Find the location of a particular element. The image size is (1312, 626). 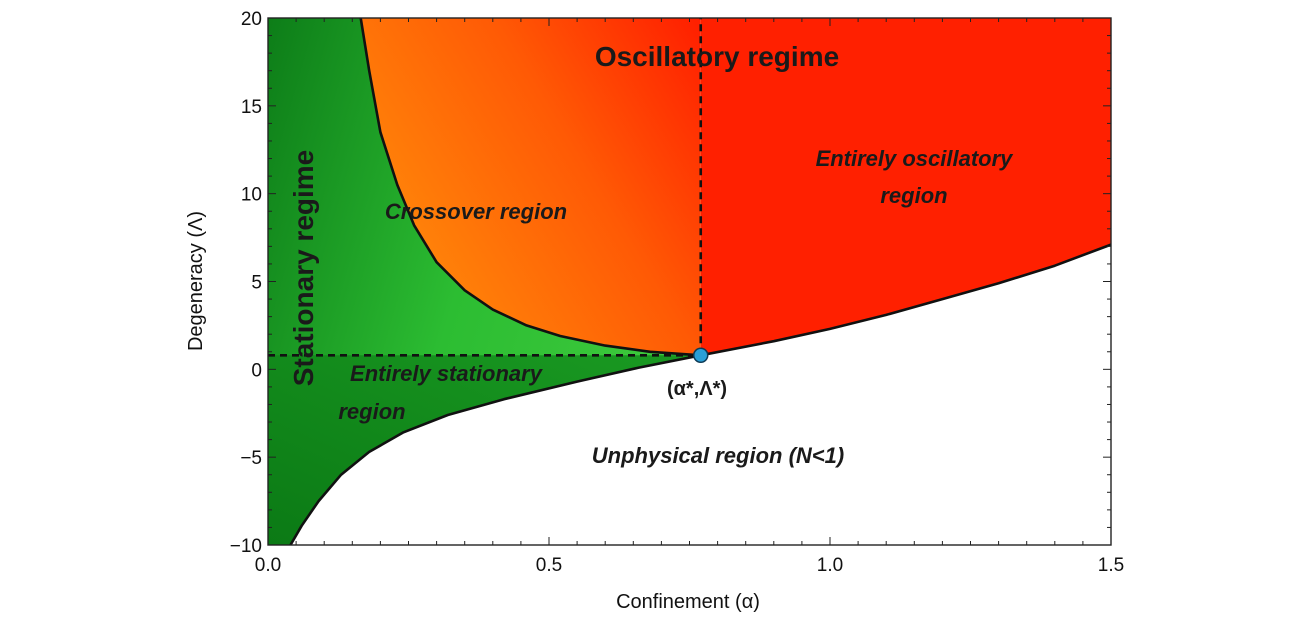

x-tick-label: 1.5 is located at coordinates (1111, 565).